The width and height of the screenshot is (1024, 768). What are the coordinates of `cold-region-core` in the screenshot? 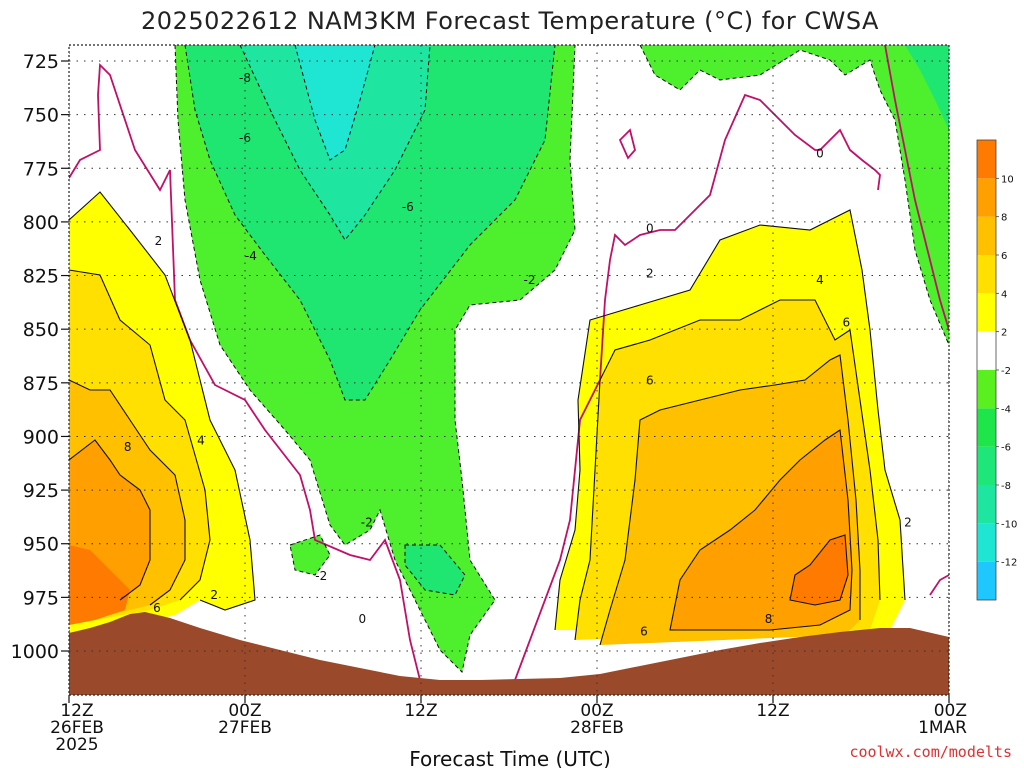 It's located at (335, 102).